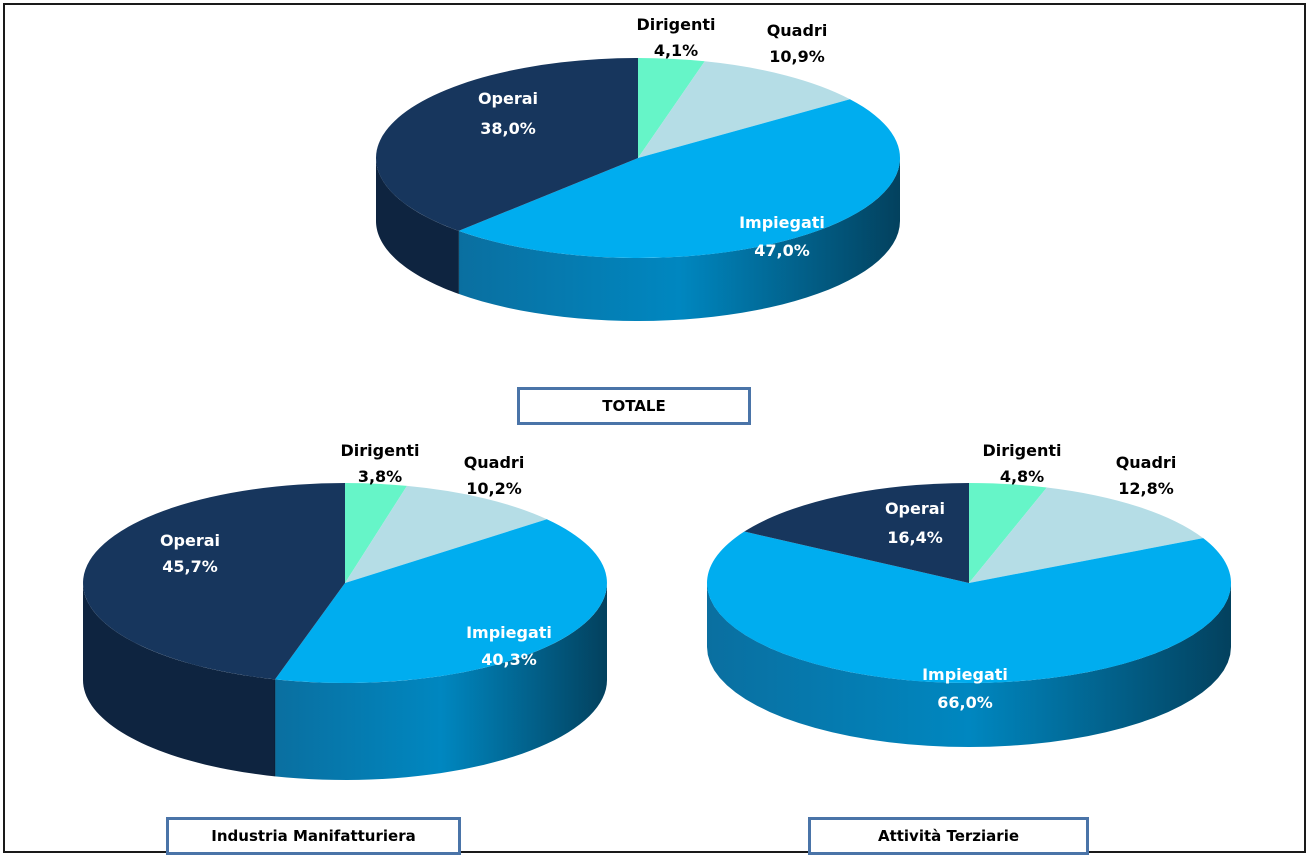  What do you see at coordinates (915, 537) in the screenshot?
I see `slice-value-operai: 16,4%` at bounding box center [915, 537].